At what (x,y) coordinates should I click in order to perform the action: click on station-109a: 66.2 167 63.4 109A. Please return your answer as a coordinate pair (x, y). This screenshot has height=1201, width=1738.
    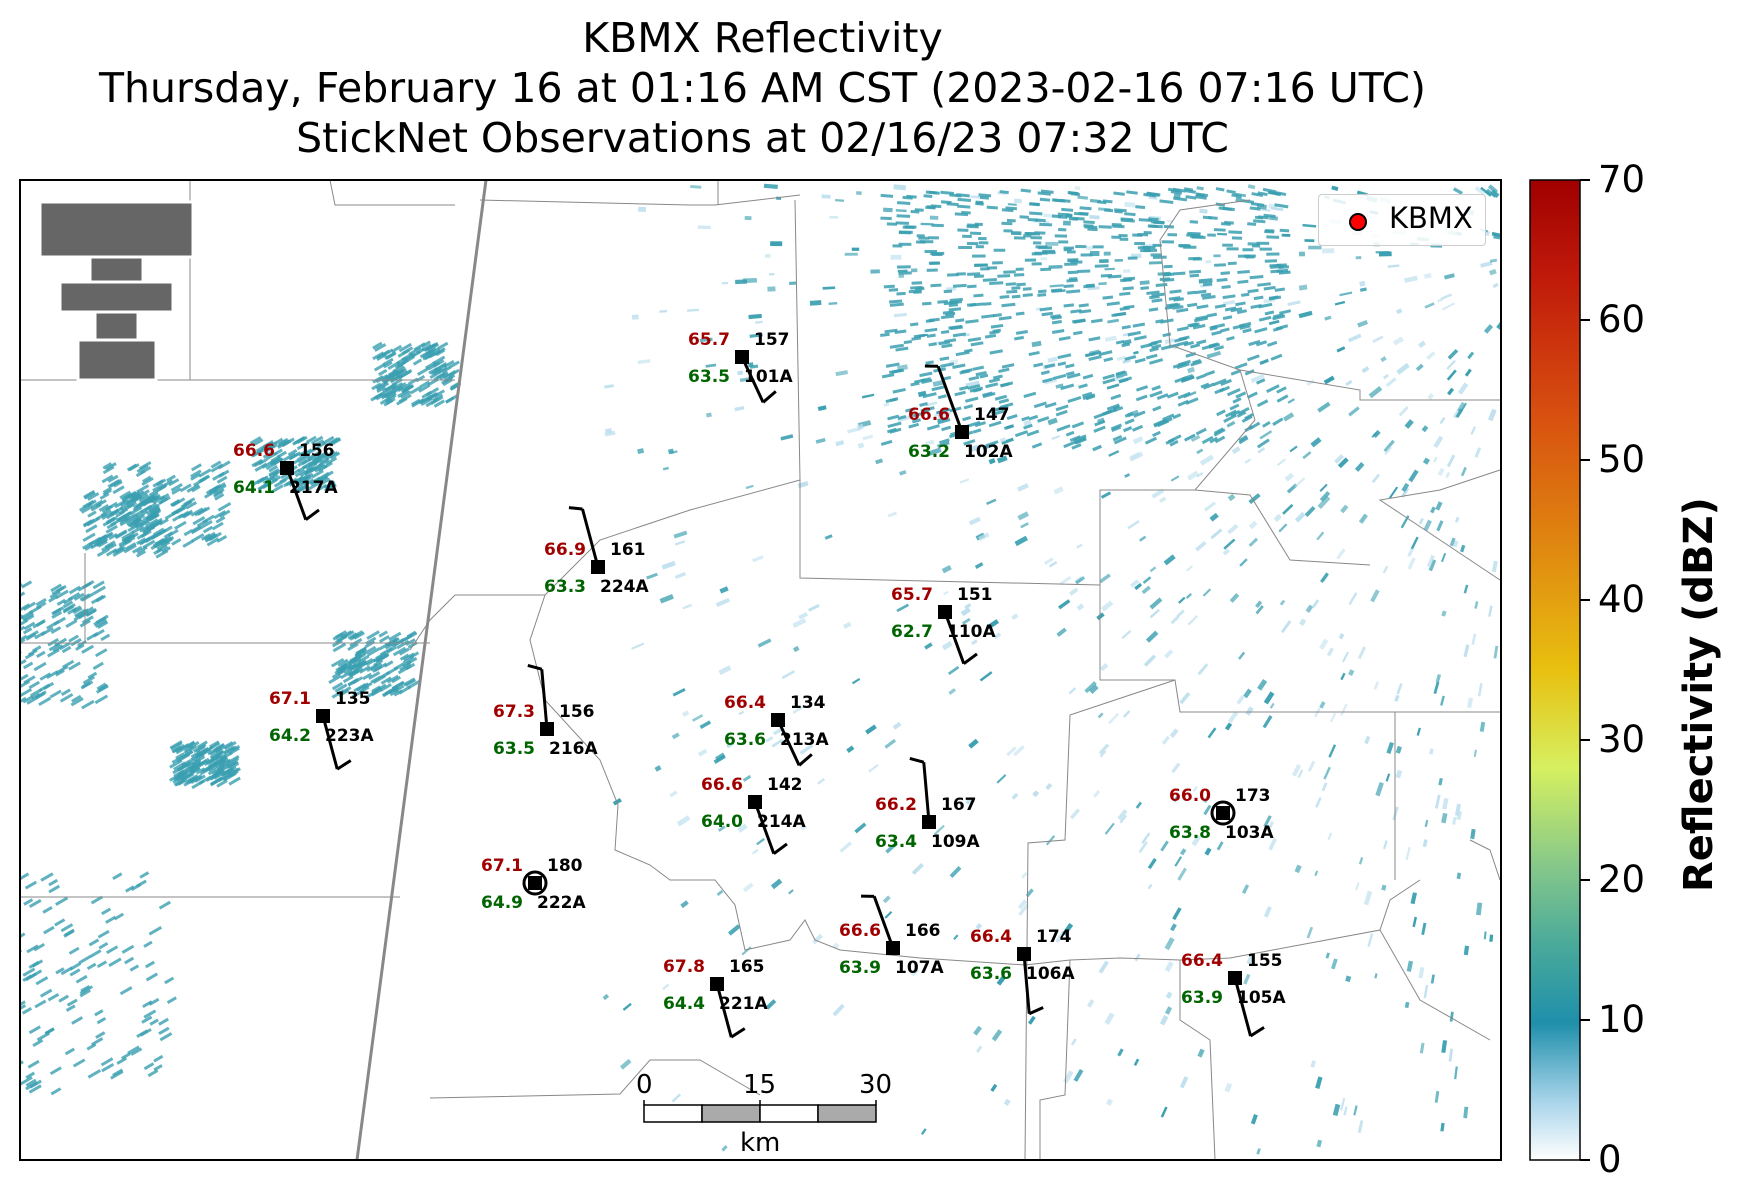
    Looking at the image, I should click on (927, 804).